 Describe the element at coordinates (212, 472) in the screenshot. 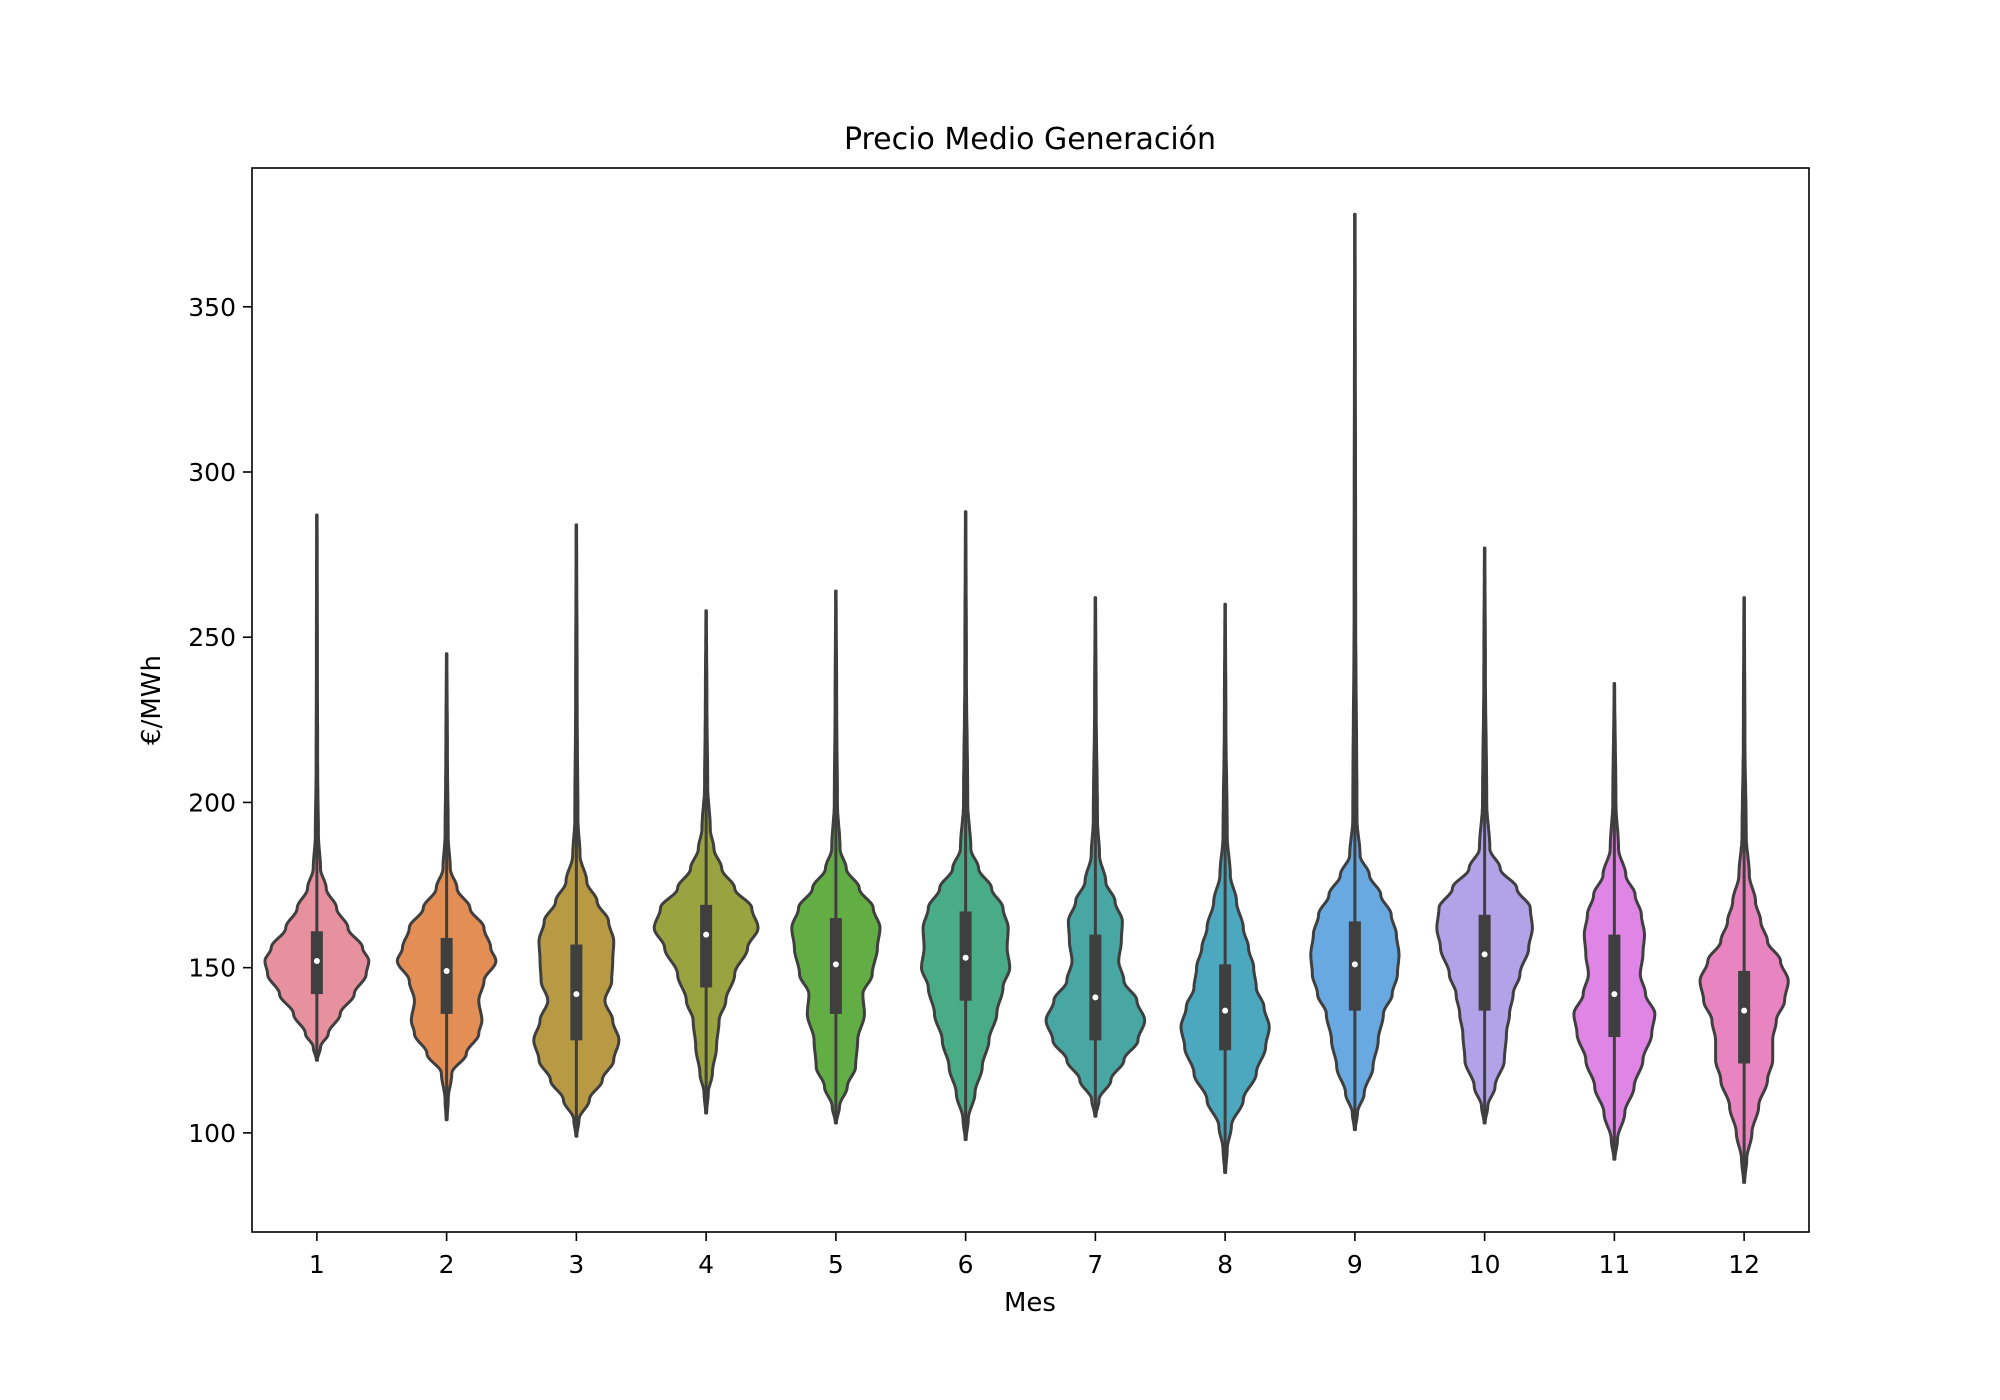

I see `y-tick-label: 300` at that location.